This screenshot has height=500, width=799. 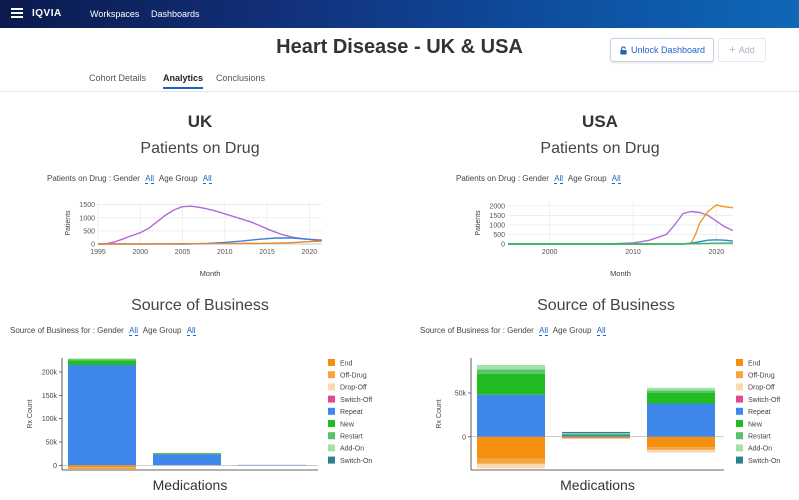 I want to click on usa-legend-label-switch-on: Switch-On, so click(x=764, y=461).